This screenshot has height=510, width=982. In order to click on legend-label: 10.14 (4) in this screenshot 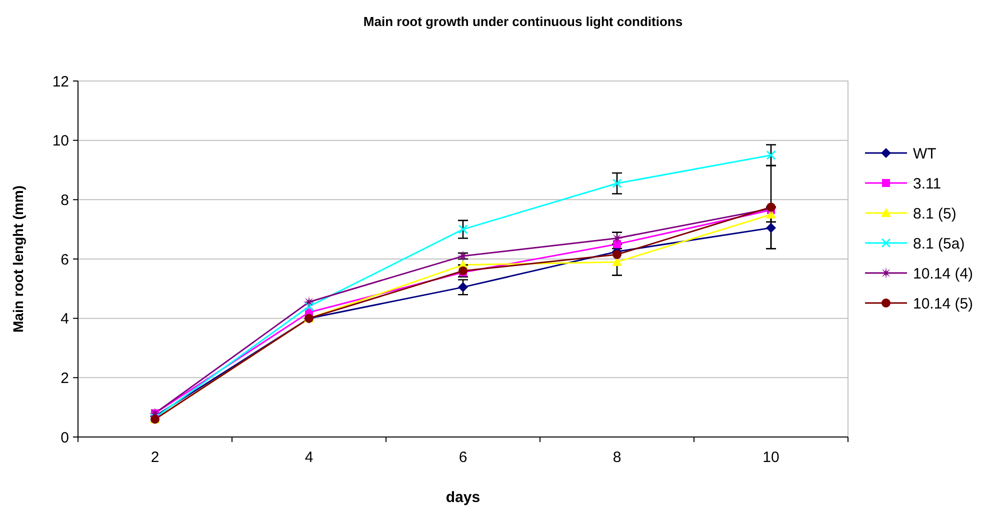, I will do `click(943, 273)`.